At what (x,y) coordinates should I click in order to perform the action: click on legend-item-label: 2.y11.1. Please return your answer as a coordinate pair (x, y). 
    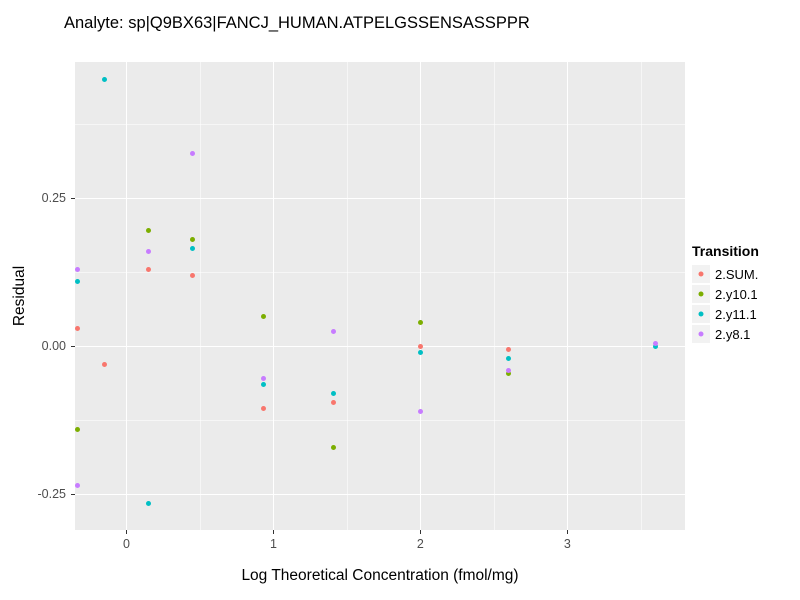
    Looking at the image, I should click on (736, 314).